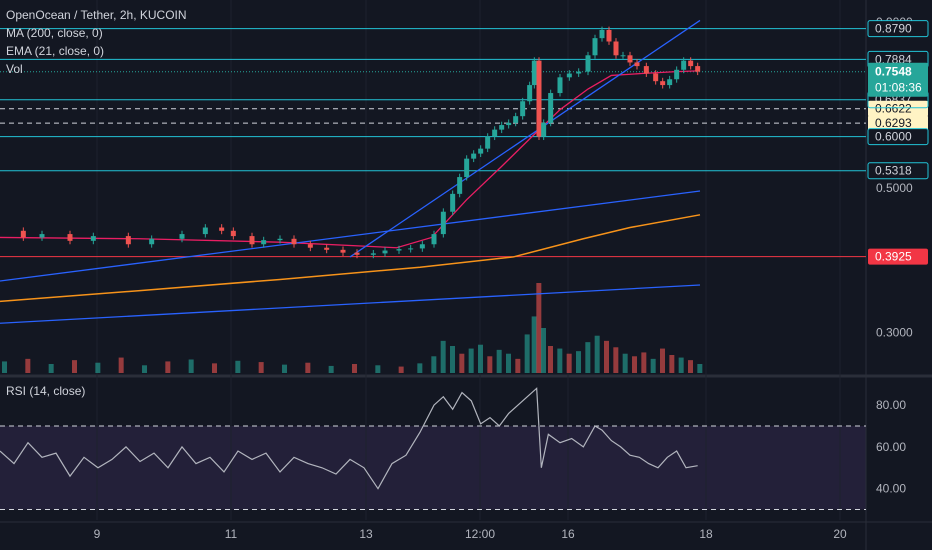  I want to click on price-level-label: 0.6293, so click(893, 123).